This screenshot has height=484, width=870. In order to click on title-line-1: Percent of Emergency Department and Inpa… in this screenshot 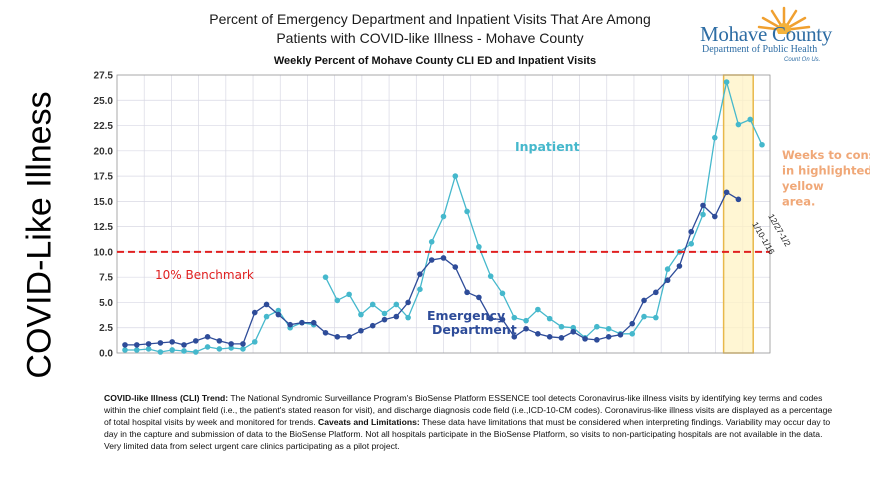, I will do `click(430, 19)`.